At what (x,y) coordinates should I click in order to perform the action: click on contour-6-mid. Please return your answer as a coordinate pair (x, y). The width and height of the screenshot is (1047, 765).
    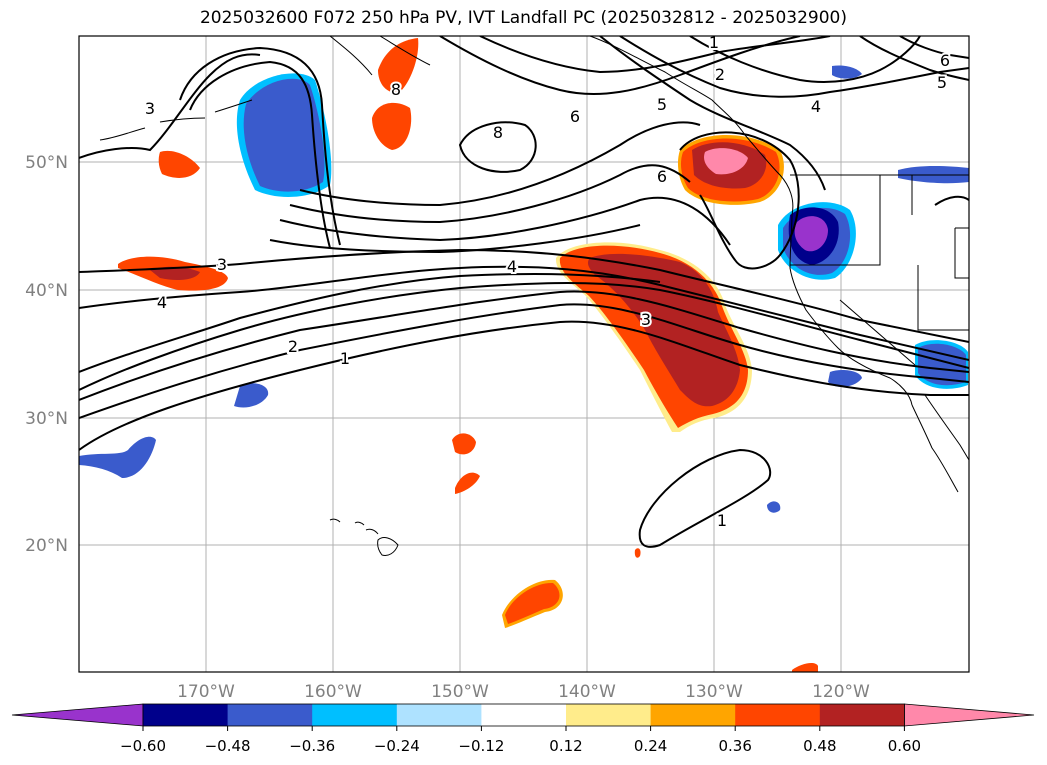
    Looking at the image, I should click on (500, 164).